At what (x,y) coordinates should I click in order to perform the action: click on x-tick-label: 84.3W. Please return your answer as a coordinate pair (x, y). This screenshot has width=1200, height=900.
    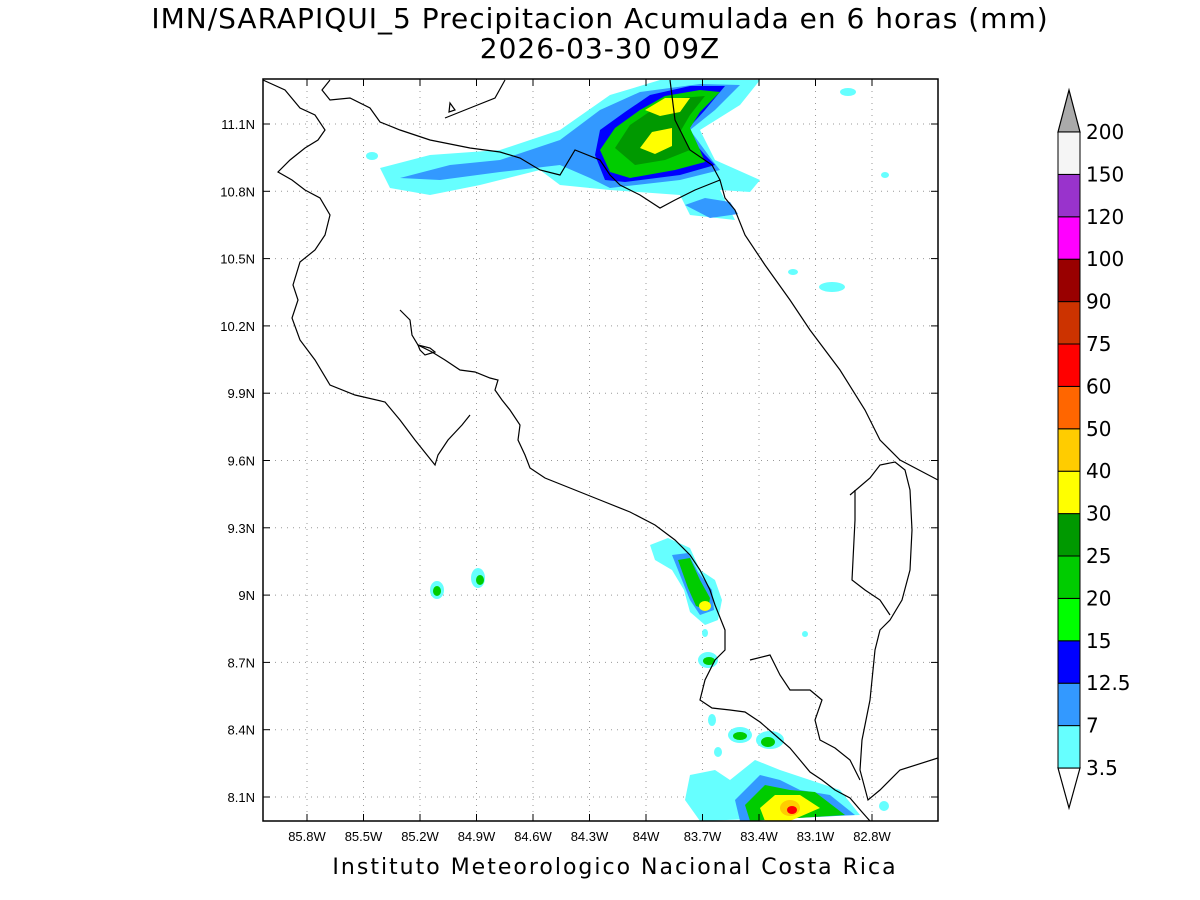
    Looking at the image, I should click on (590, 836).